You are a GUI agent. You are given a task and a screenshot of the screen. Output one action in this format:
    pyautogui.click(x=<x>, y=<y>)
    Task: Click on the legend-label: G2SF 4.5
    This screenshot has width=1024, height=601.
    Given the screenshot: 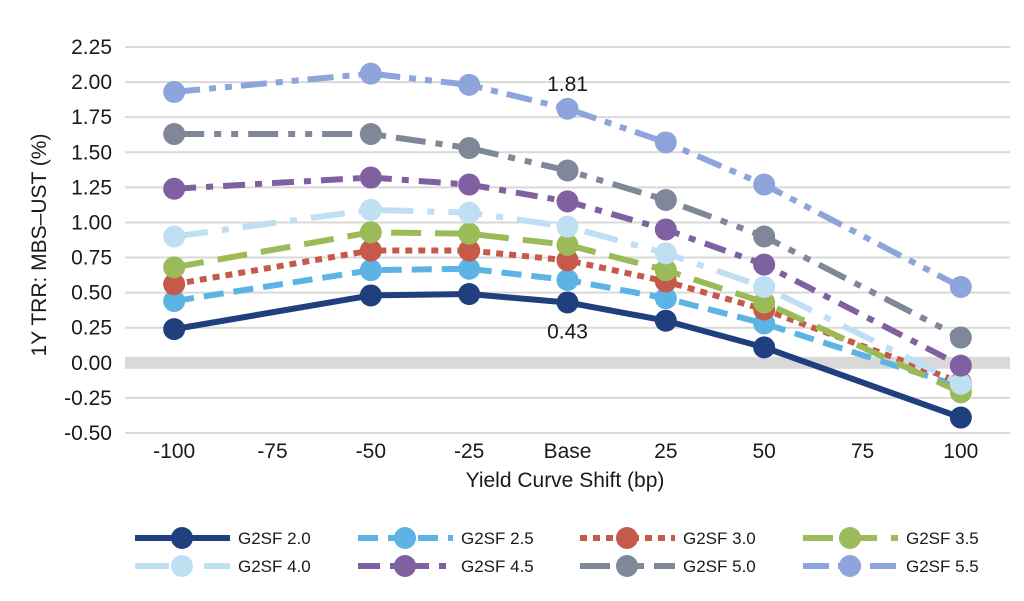 What is the action you would take?
    pyautogui.click(x=497, y=566)
    